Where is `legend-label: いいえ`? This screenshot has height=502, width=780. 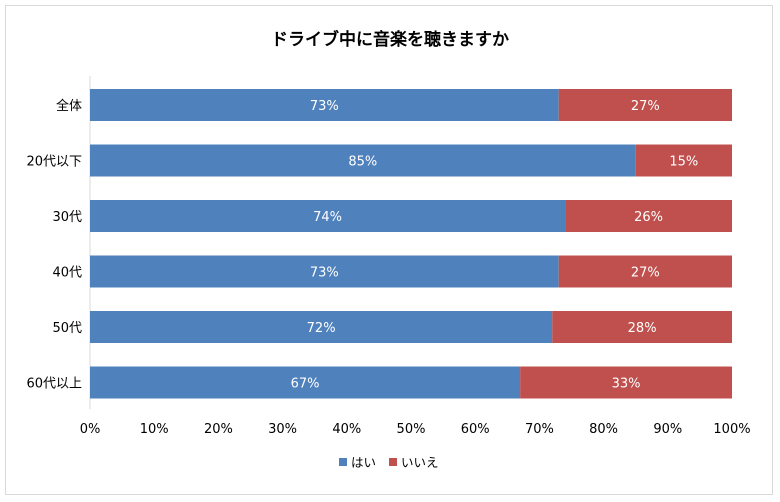 legend-label: いいえ is located at coordinates (420, 462).